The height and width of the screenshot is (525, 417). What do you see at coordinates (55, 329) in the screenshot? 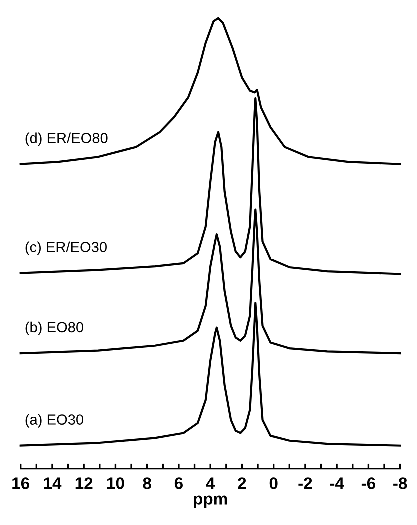
I see `series-label: (b) EO80` at bounding box center [55, 329].